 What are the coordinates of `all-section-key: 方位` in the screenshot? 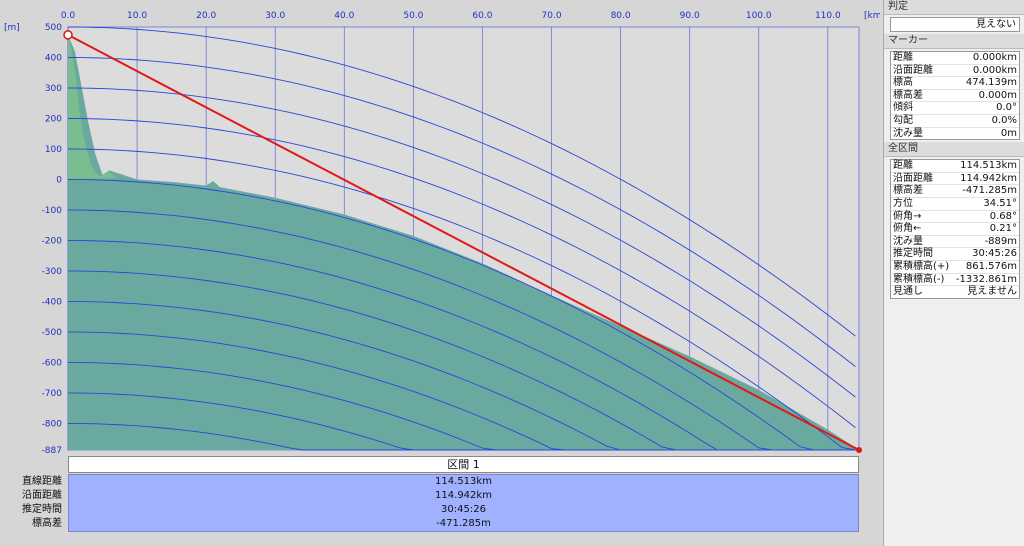 It's located at (903, 203).